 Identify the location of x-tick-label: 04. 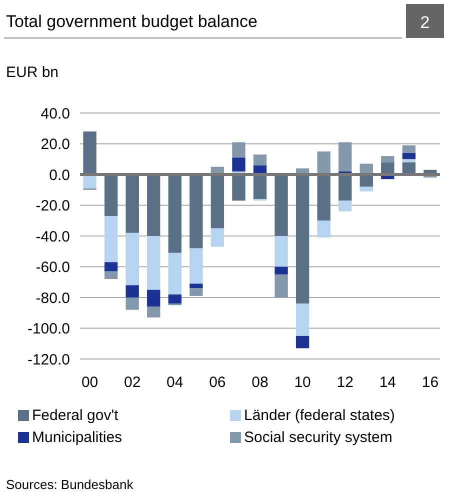
(175, 382).